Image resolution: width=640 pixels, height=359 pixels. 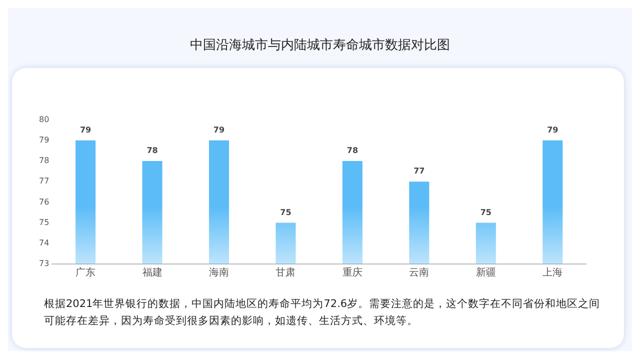 What do you see at coordinates (44, 263) in the screenshot?
I see `y-tick-label: 73` at bounding box center [44, 263].